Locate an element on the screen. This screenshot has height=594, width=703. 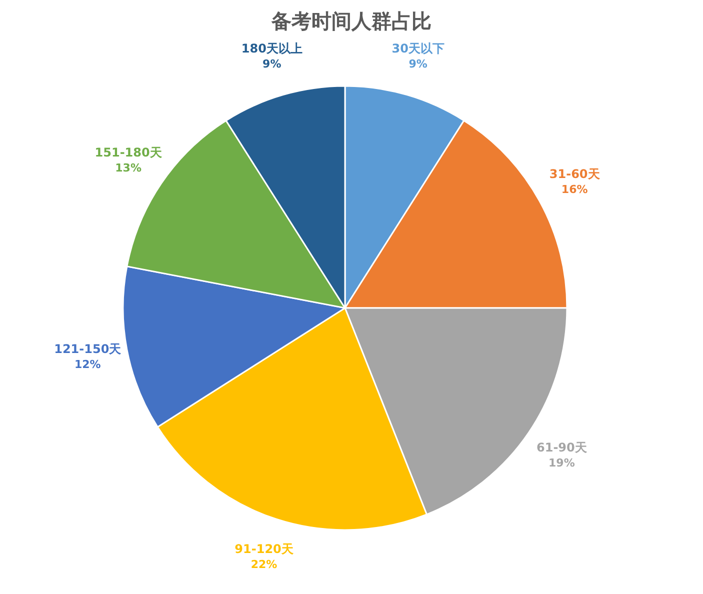
slice-label: 121-150天 is located at coordinates (88, 349).